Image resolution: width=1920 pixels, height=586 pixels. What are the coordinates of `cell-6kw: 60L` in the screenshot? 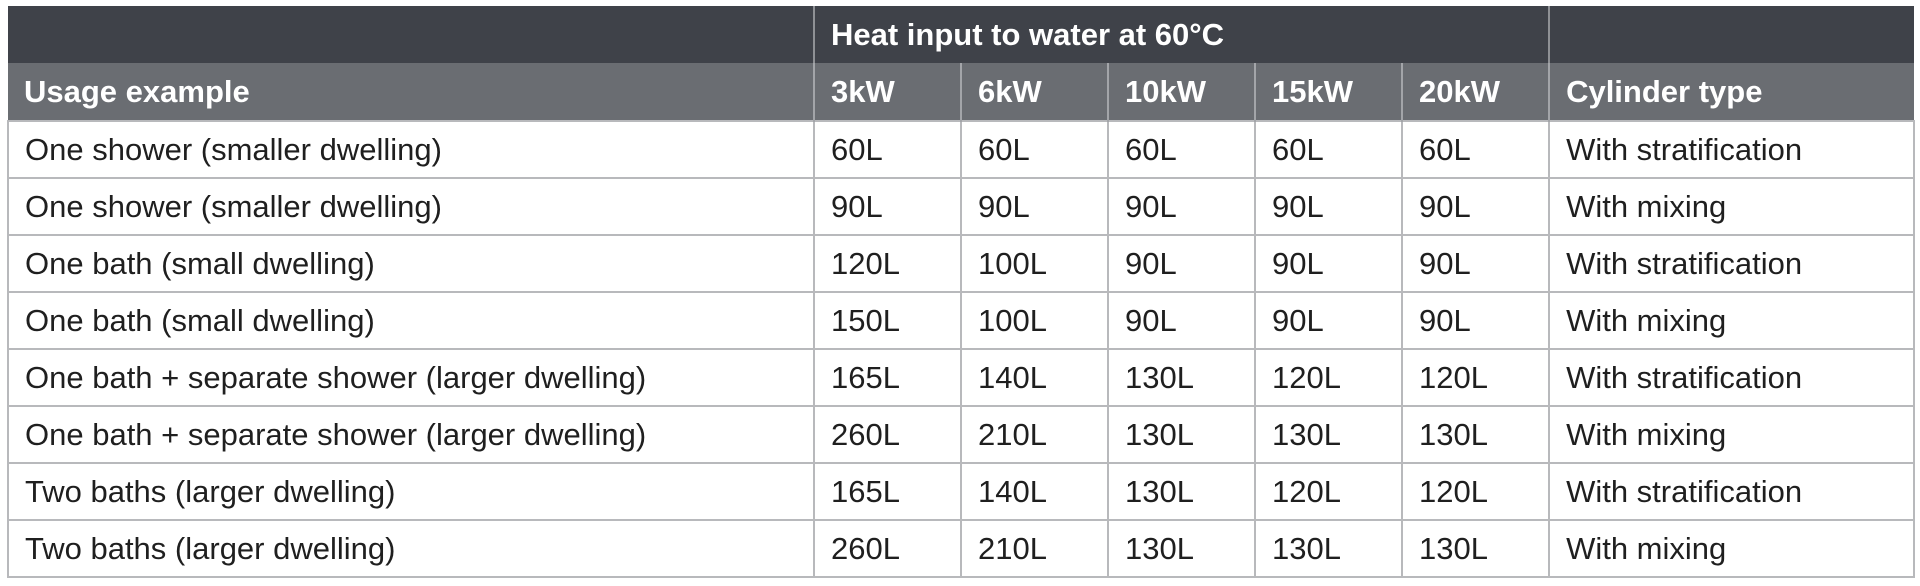 It's located at (1034, 149).